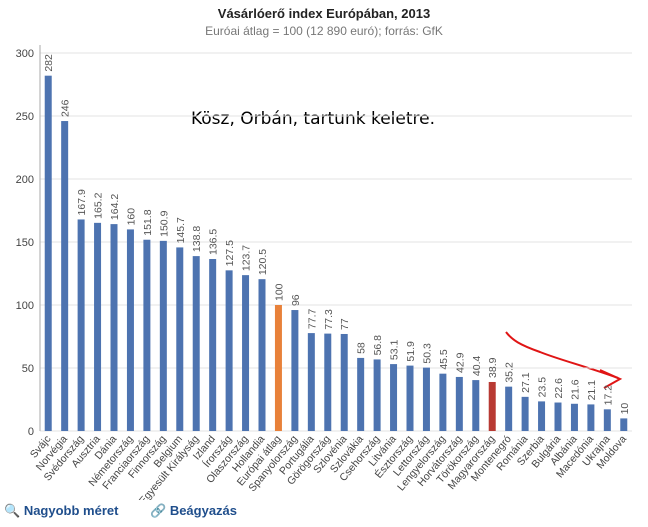 Image resolution: width=648 pixels, height=527 pixels. I want to click on value-label: 53.1, so click(395, 349).